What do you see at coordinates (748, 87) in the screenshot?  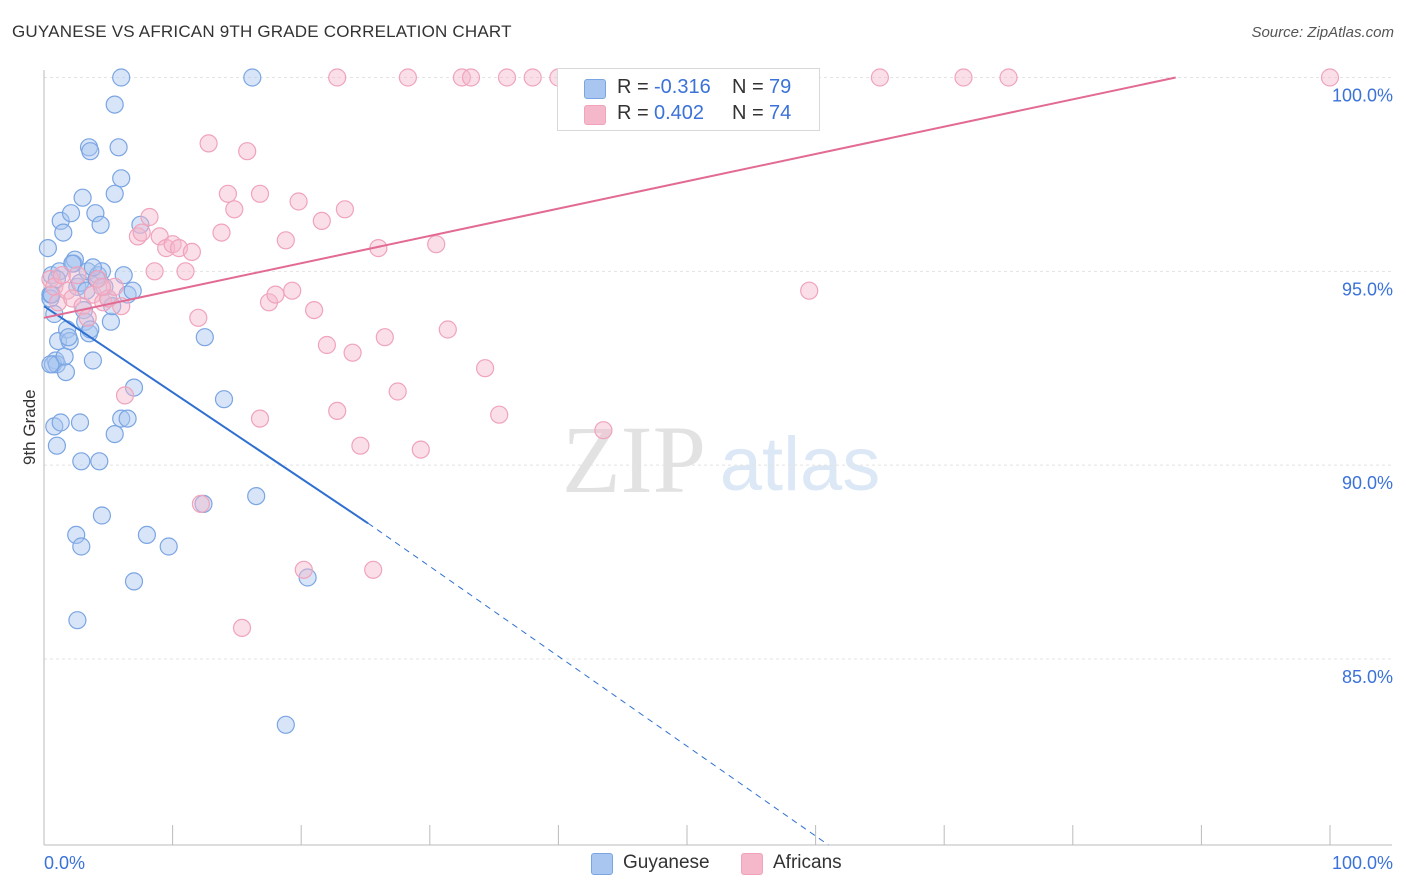 I see `legend-n-label: N =` at bounding box center [748, 87].